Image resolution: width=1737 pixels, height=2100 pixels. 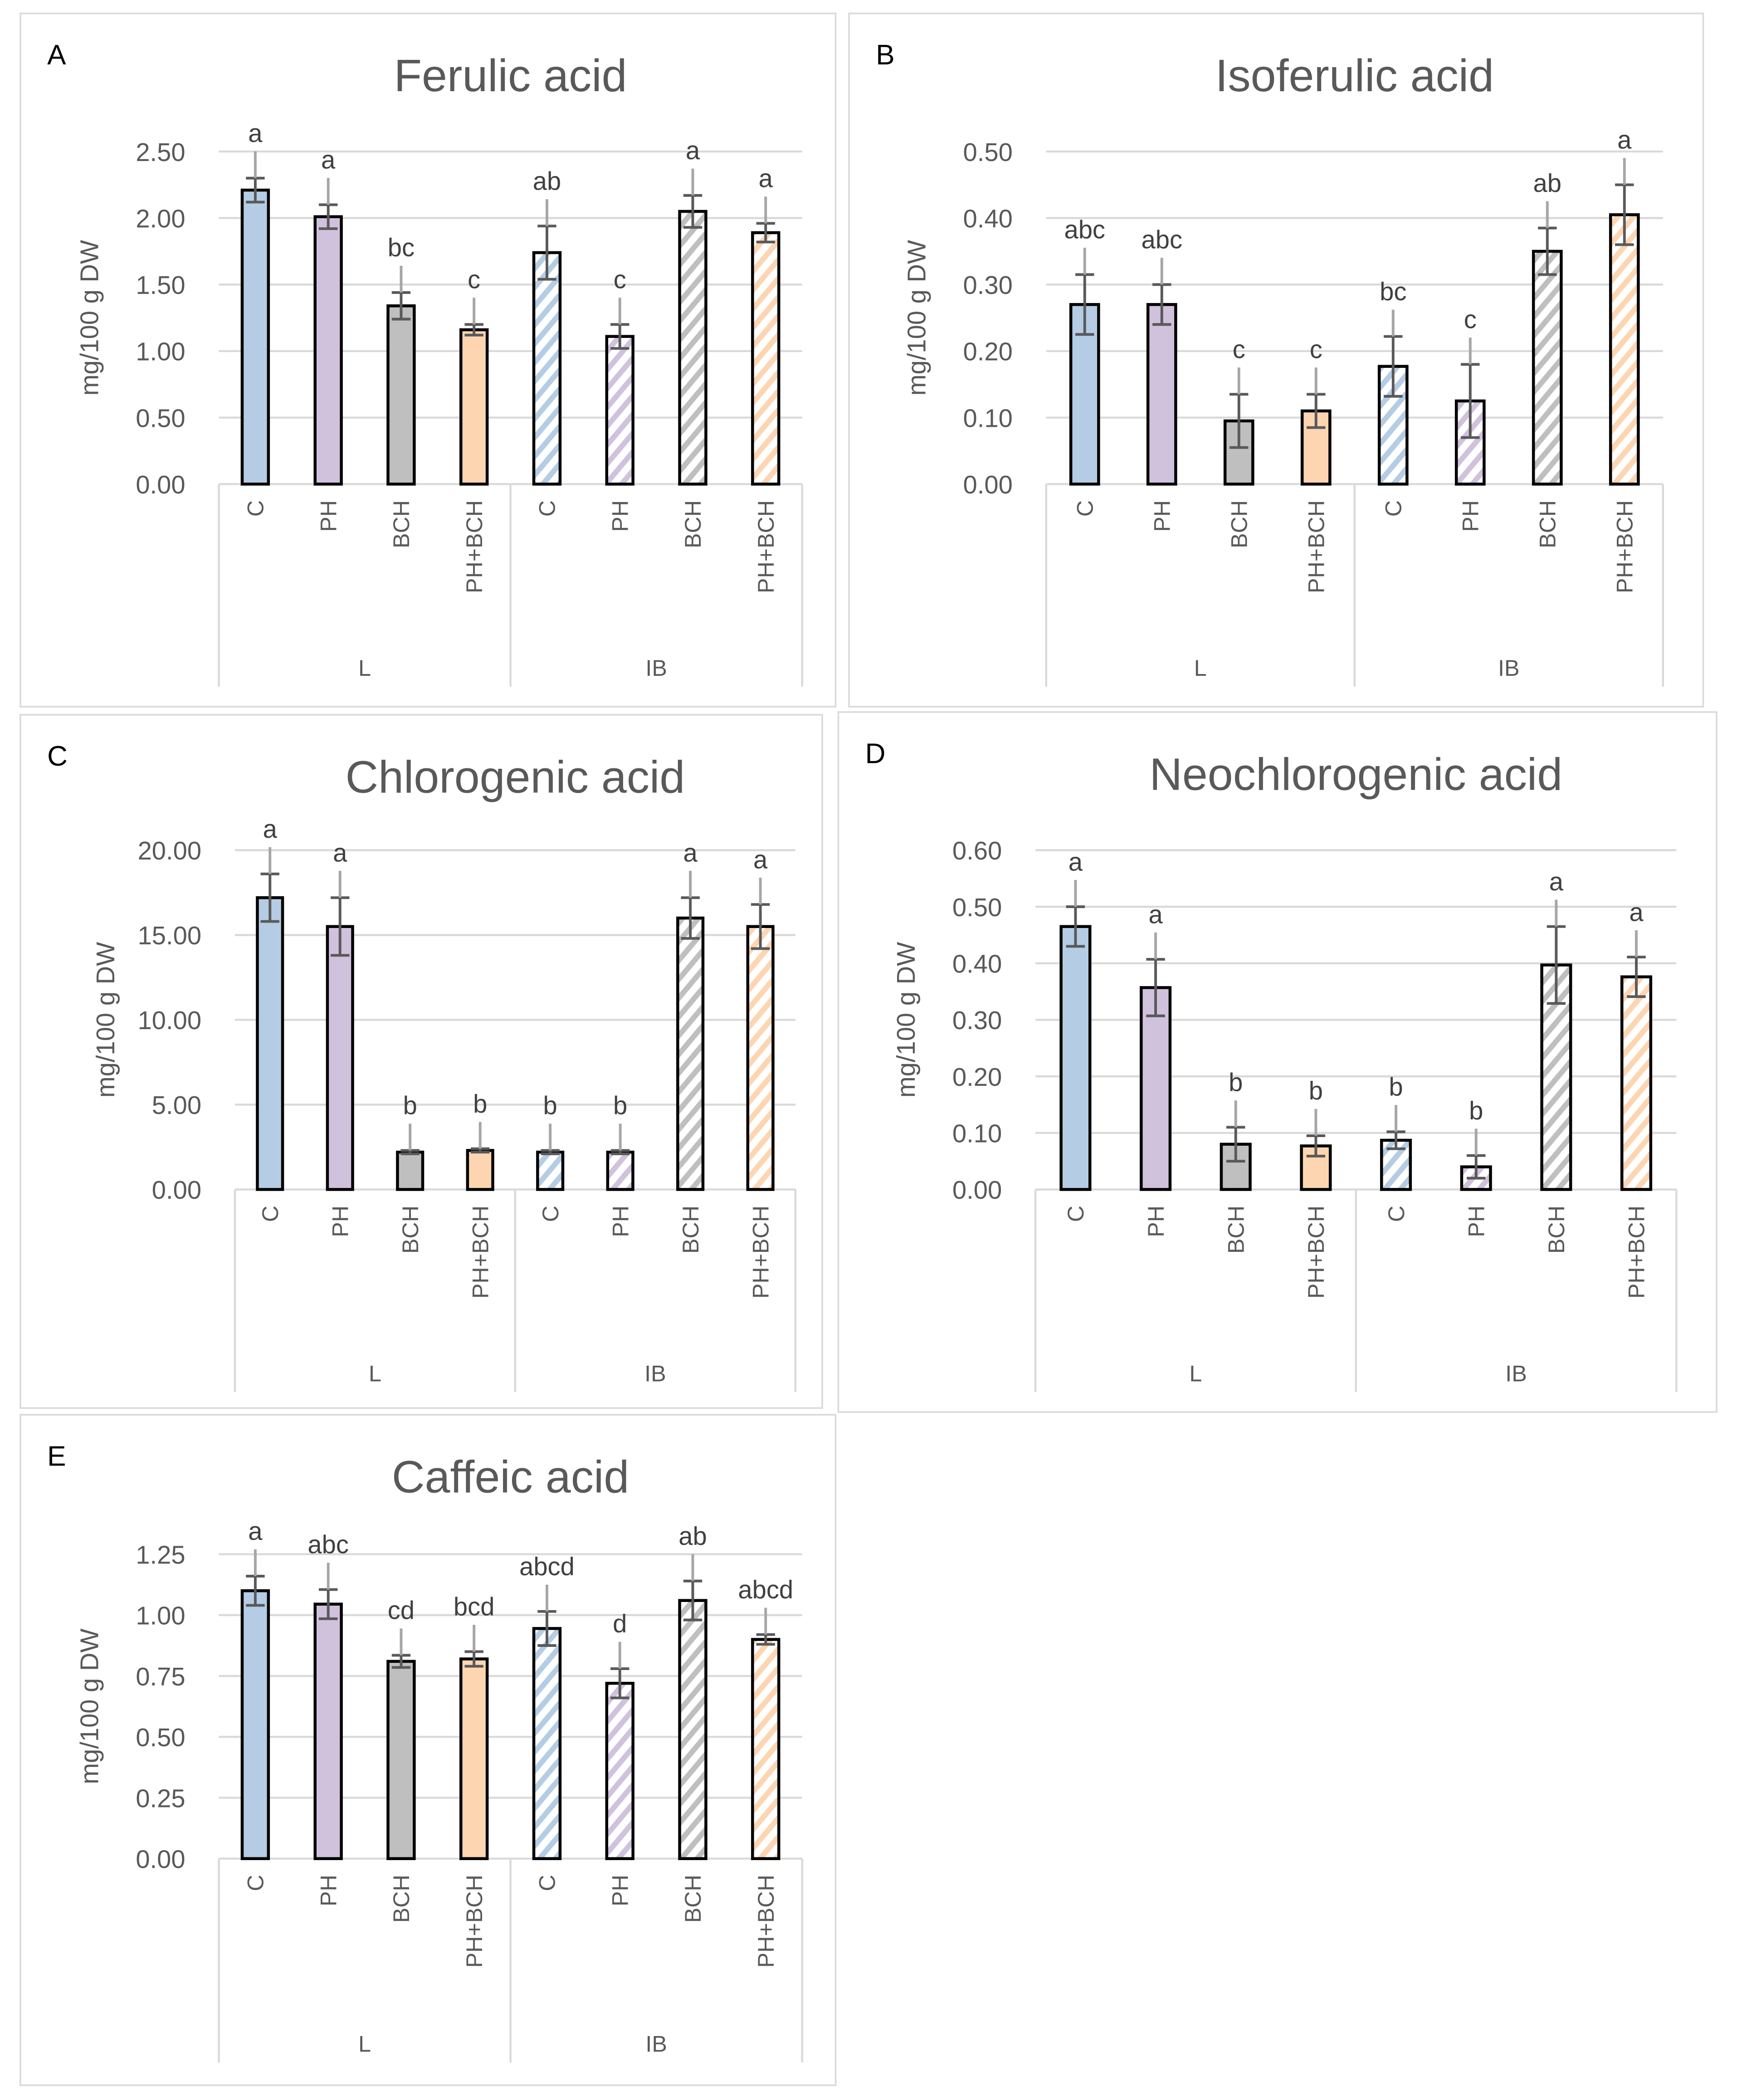 What do you see at coordinates (516, 777) in the screenshot?
I see `chart-title: Chlorogenic acid` at bounding box center [516, 777].